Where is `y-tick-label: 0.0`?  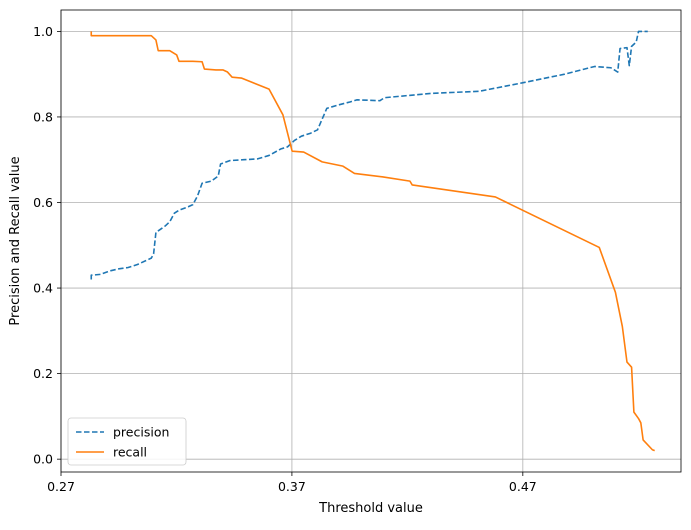 y-tick-label: 0.0 is located at coordinates (43, 459).